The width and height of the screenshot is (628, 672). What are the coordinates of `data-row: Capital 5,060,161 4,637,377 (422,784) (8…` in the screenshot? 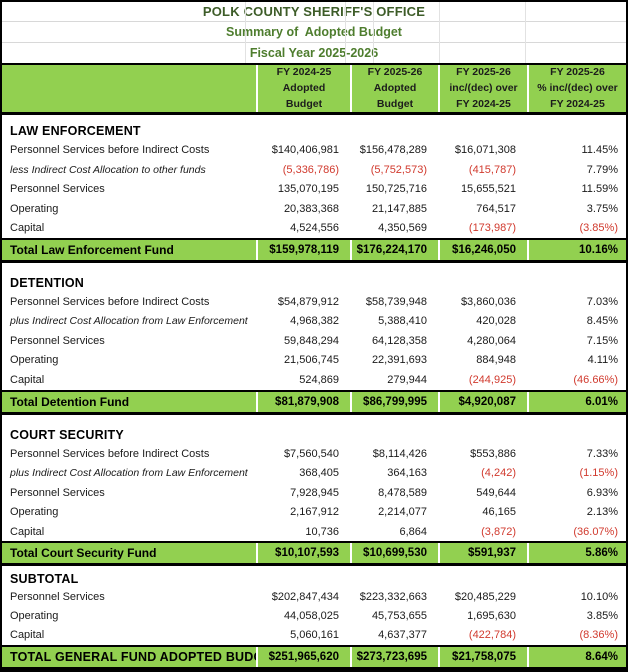 It's located at (314, 636).